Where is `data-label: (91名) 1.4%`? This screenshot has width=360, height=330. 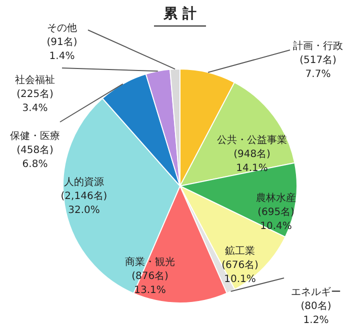
data-label: (91名) 1.4% is located at coordinates (62, 49).